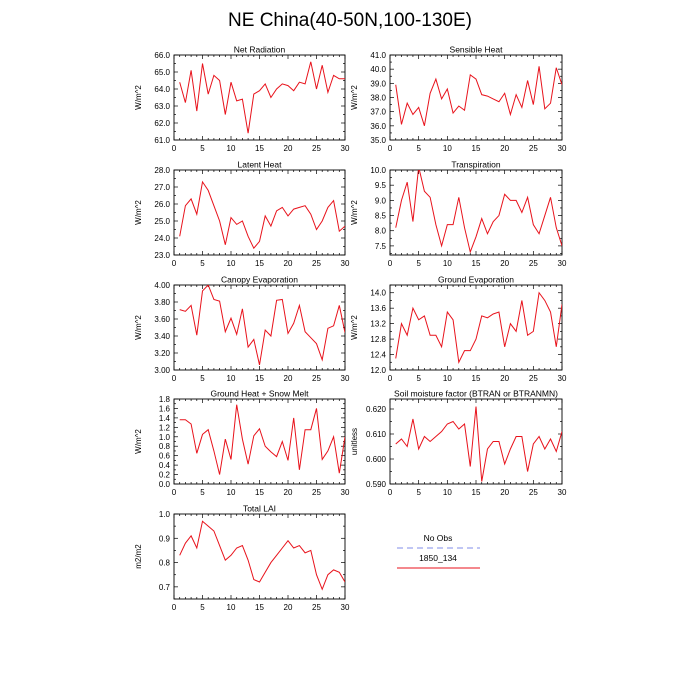  I want to click on panel-8-y-axis-title: m2/m2, so click(138, 556).